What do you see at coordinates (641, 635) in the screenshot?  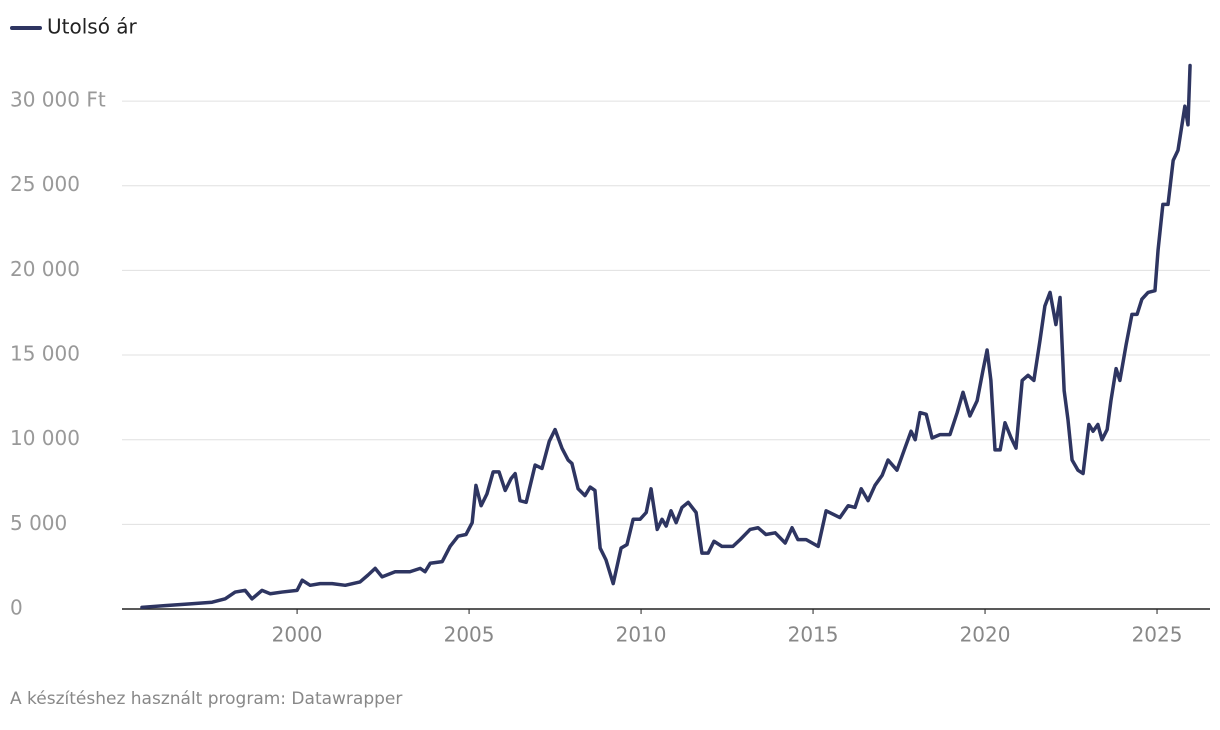 I see `x-tick-label: 2010` at bounding box center [641, 635].